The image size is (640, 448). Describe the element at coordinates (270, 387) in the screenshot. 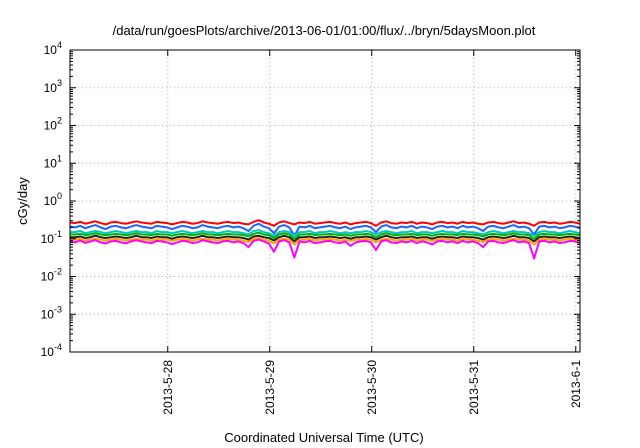

I see `x-tick-label: 2013-5-29` at that location.